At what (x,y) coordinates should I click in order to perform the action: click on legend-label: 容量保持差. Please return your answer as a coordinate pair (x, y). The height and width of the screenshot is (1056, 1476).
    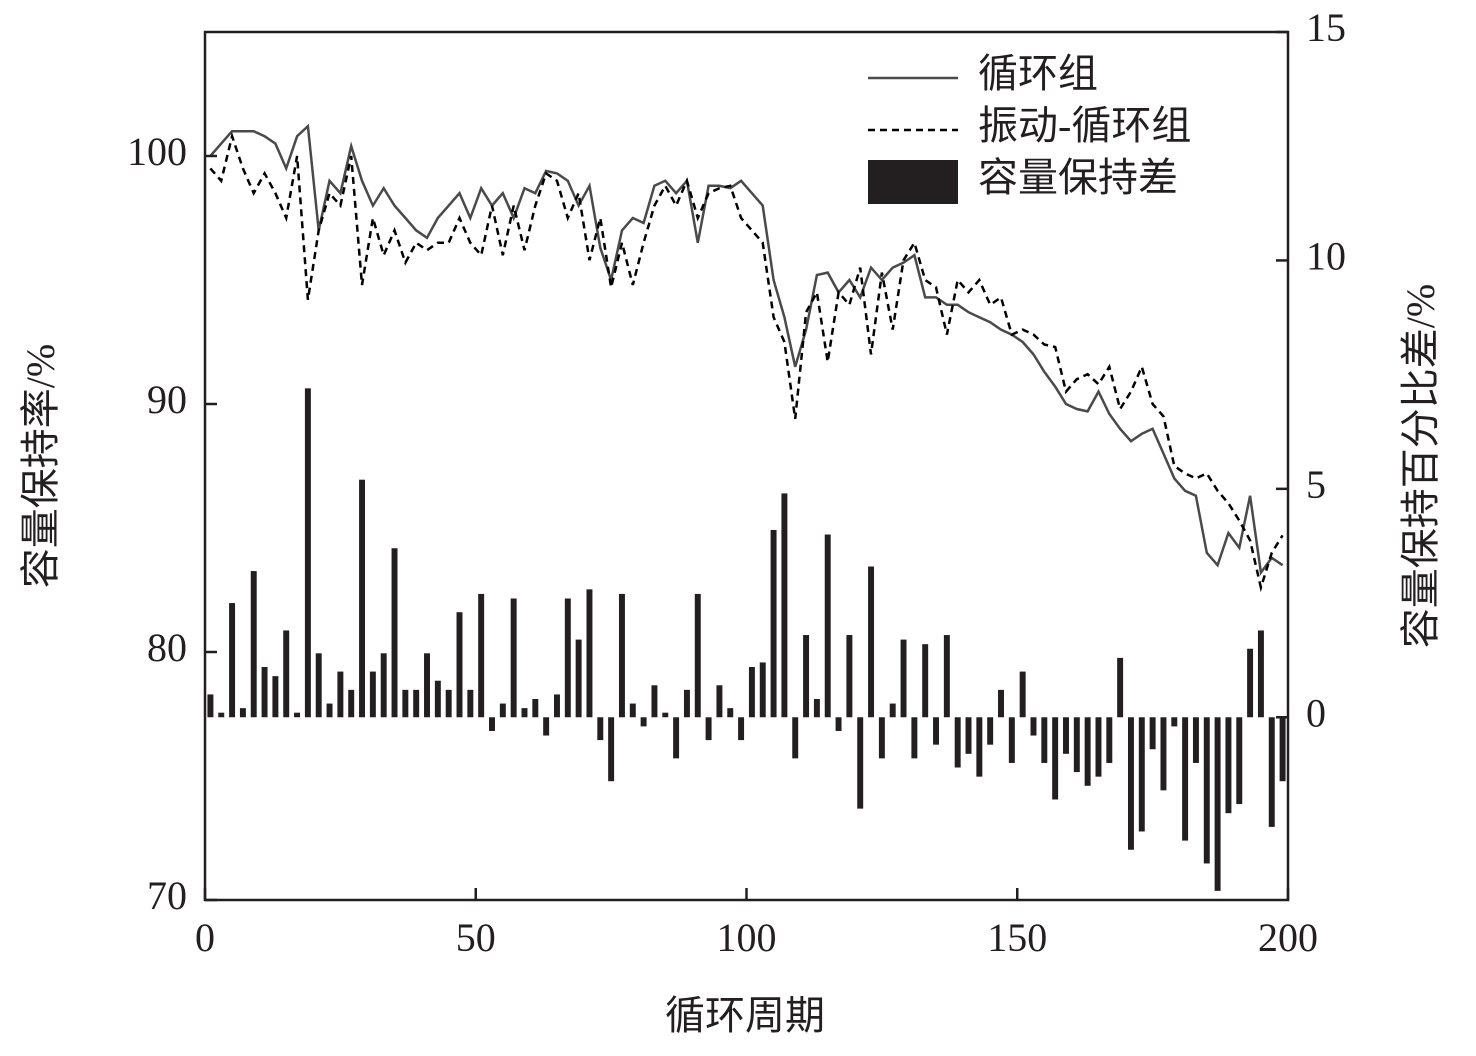
    Looking at the image, I should click on (1078, 177).